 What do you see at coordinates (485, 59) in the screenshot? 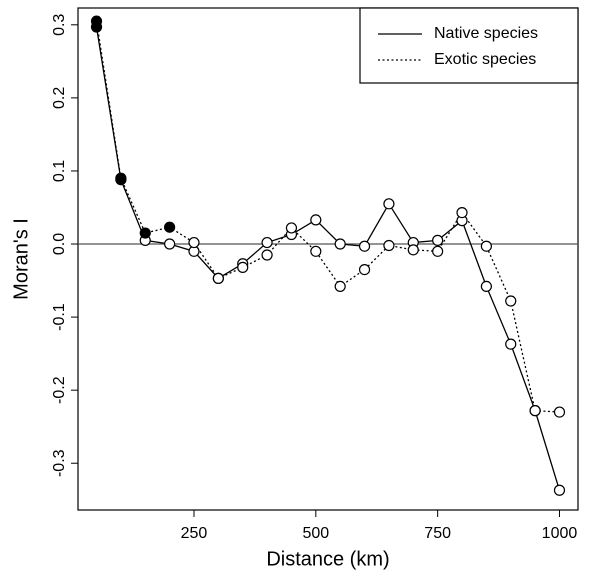
I see `legend-label: Exotic species` at bounding box center [485, 59].